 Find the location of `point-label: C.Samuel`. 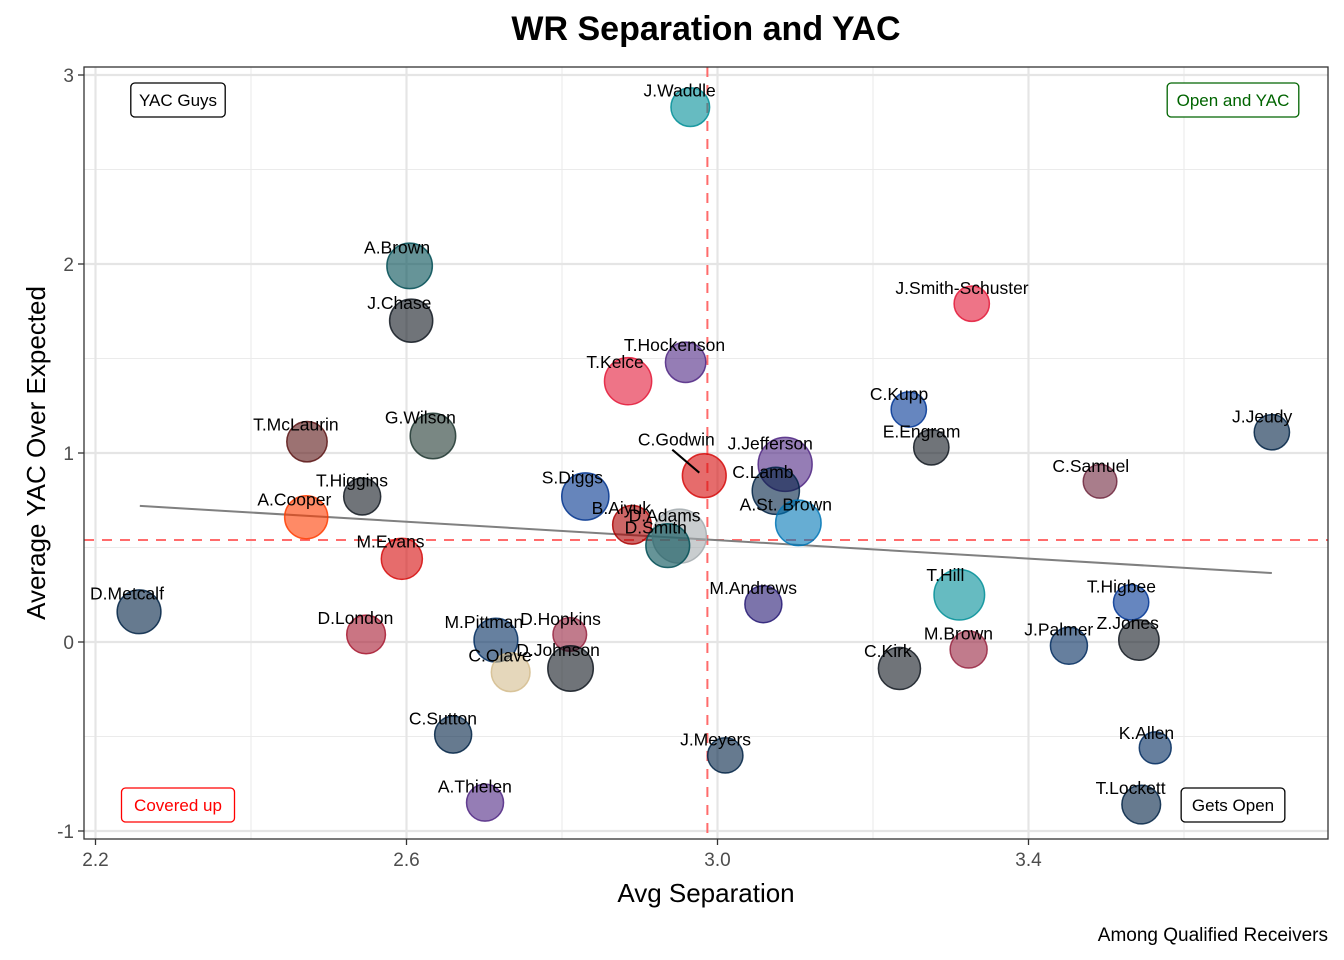

point-label: C.Samuel is located at coordinates (1090, 466).